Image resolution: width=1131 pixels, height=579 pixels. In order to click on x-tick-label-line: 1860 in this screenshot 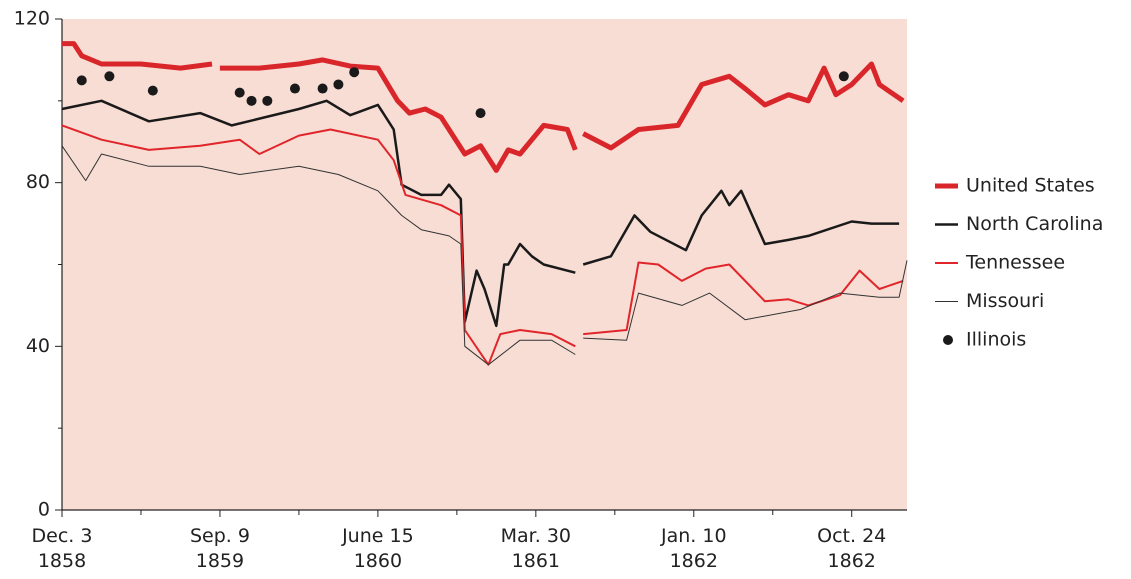, I will do `click(378, 561)`.